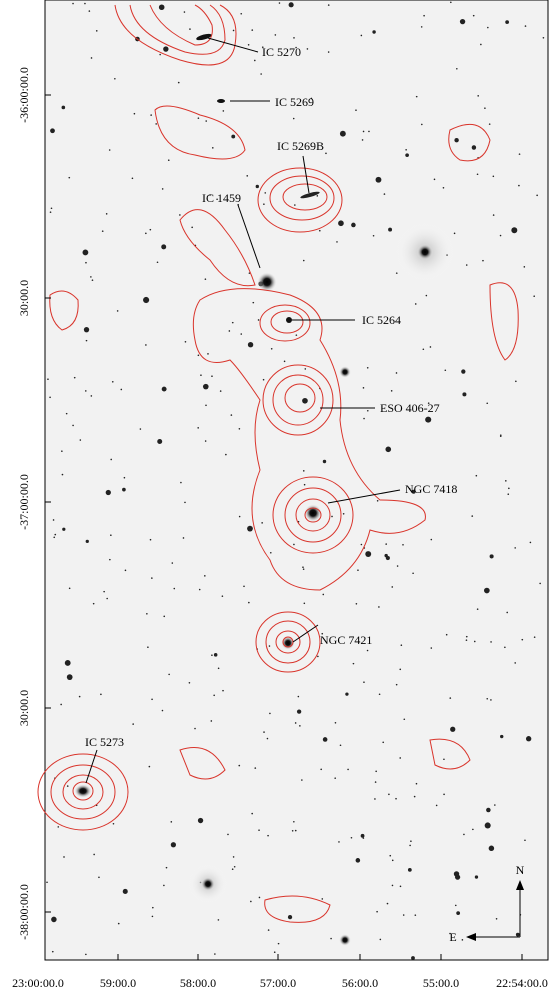  What do you see at coordinates (38, 983) in the screenshot?
I see `x-tick-label: 23:00:00.0` at bounding box center [38, 983].